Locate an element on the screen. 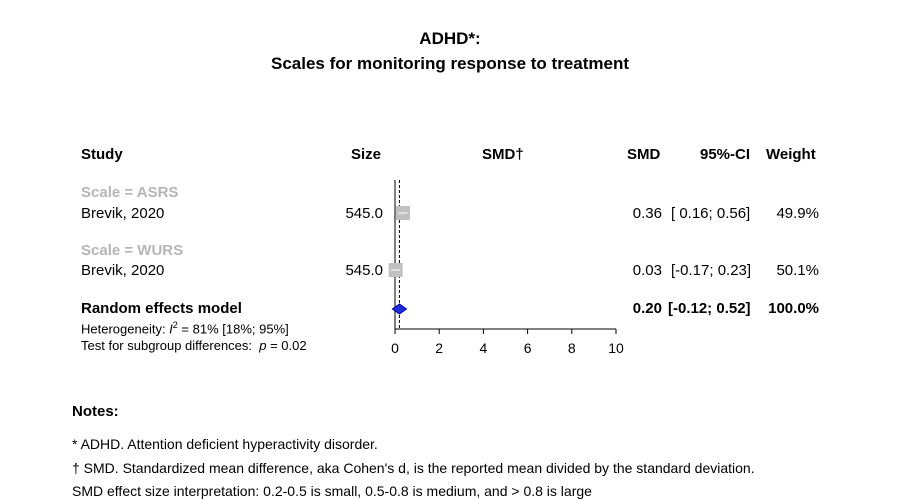 Image resolution: width=900 pixels, height=500 pixels. study-ci: [ 0.16; 0.56] is located at coordinates (711, 213).